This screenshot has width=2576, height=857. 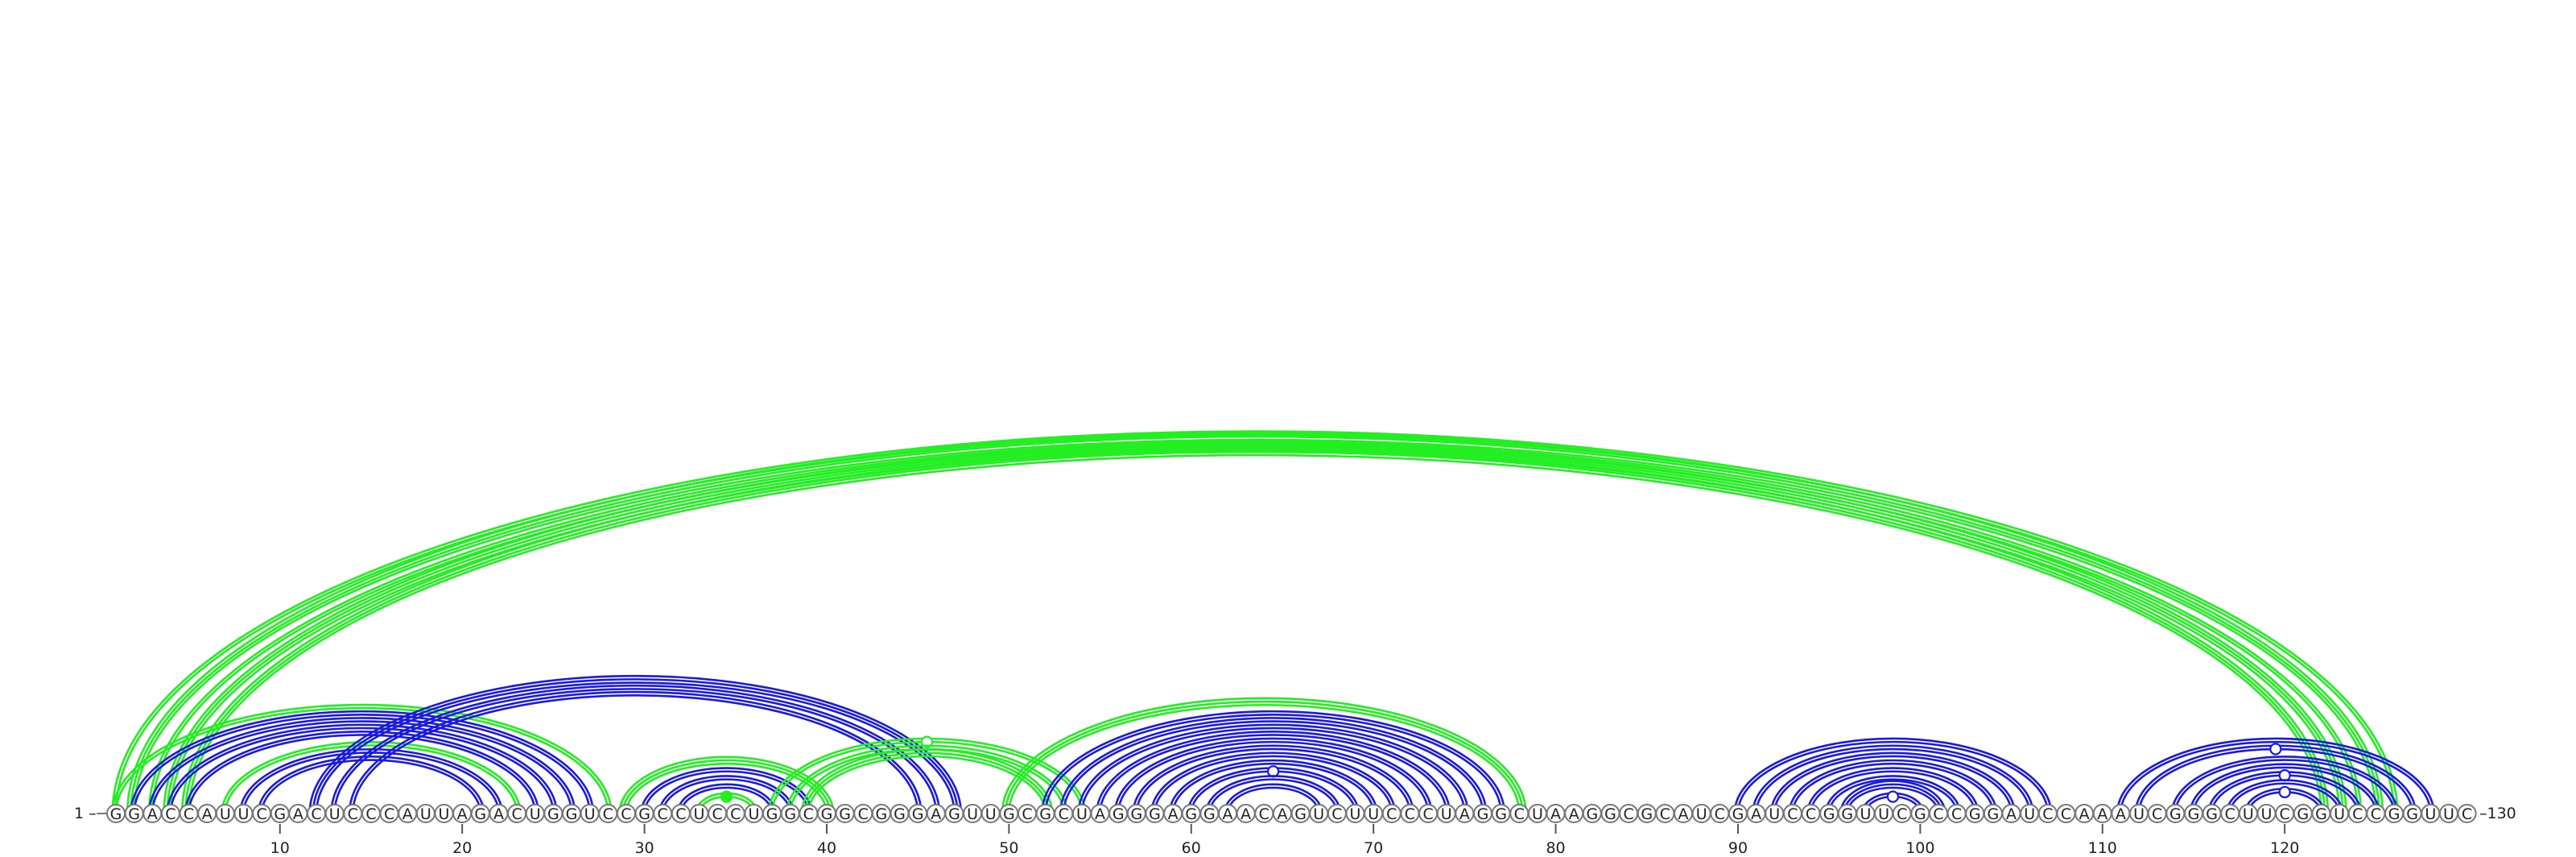 I want to click on nucleotide-76: G, so click(x=1482, y=813).